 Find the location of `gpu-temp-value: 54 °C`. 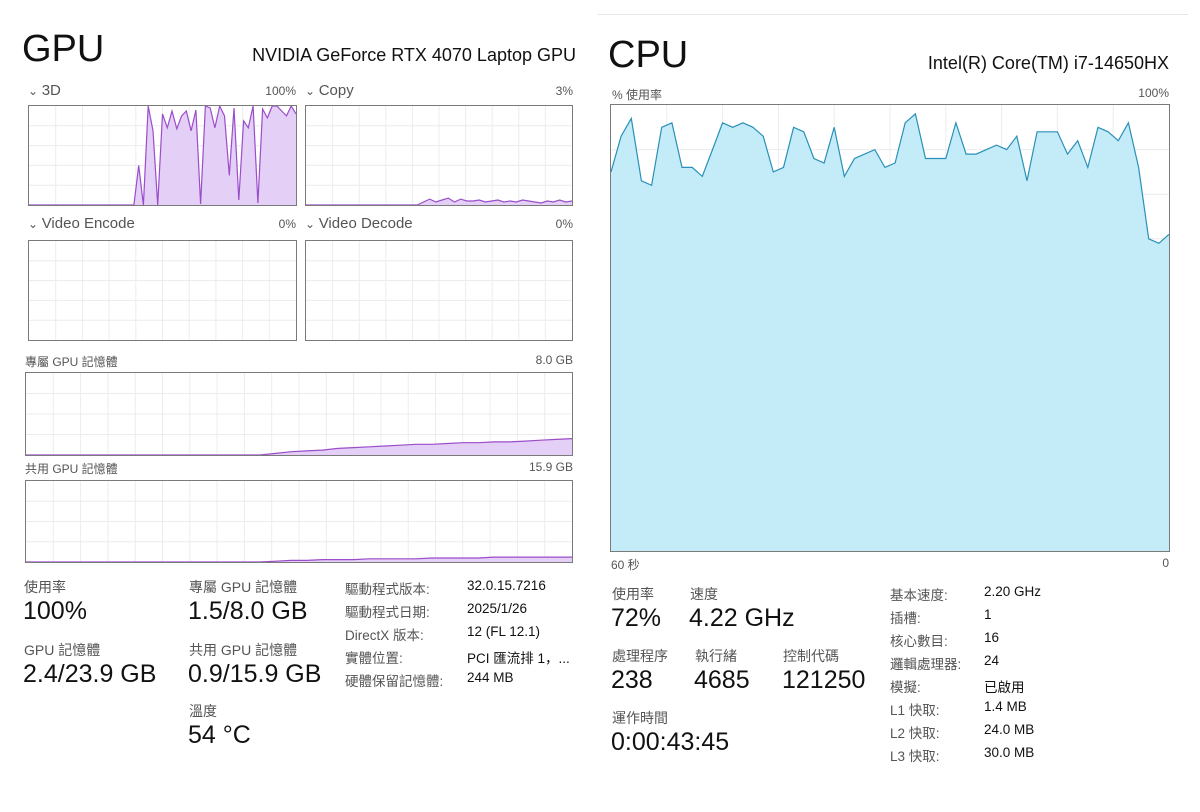

gpu-temp-value: 54 °C is located at coordinates (219, 735).